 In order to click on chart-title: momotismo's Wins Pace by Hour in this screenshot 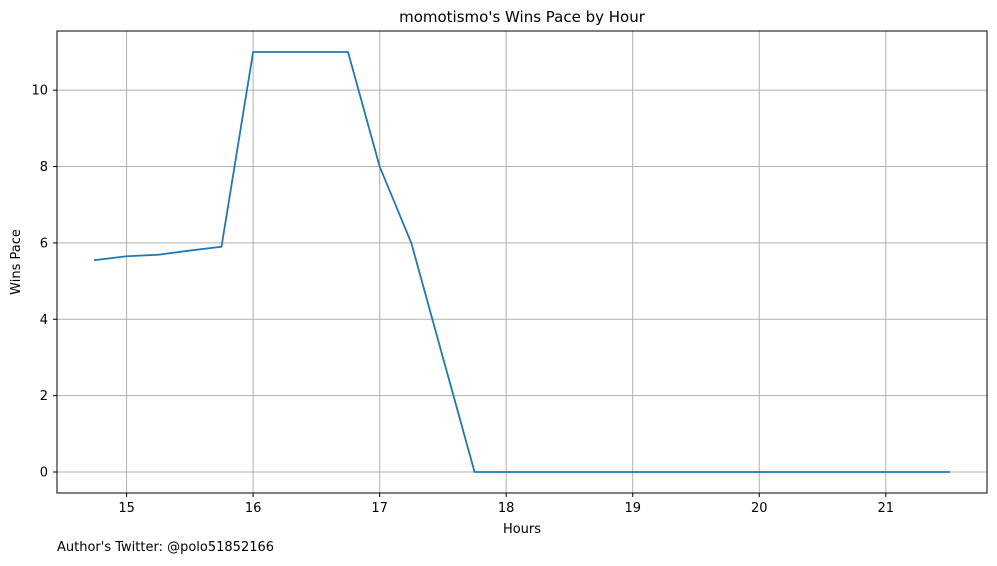, I will do `click(522, 17)`.